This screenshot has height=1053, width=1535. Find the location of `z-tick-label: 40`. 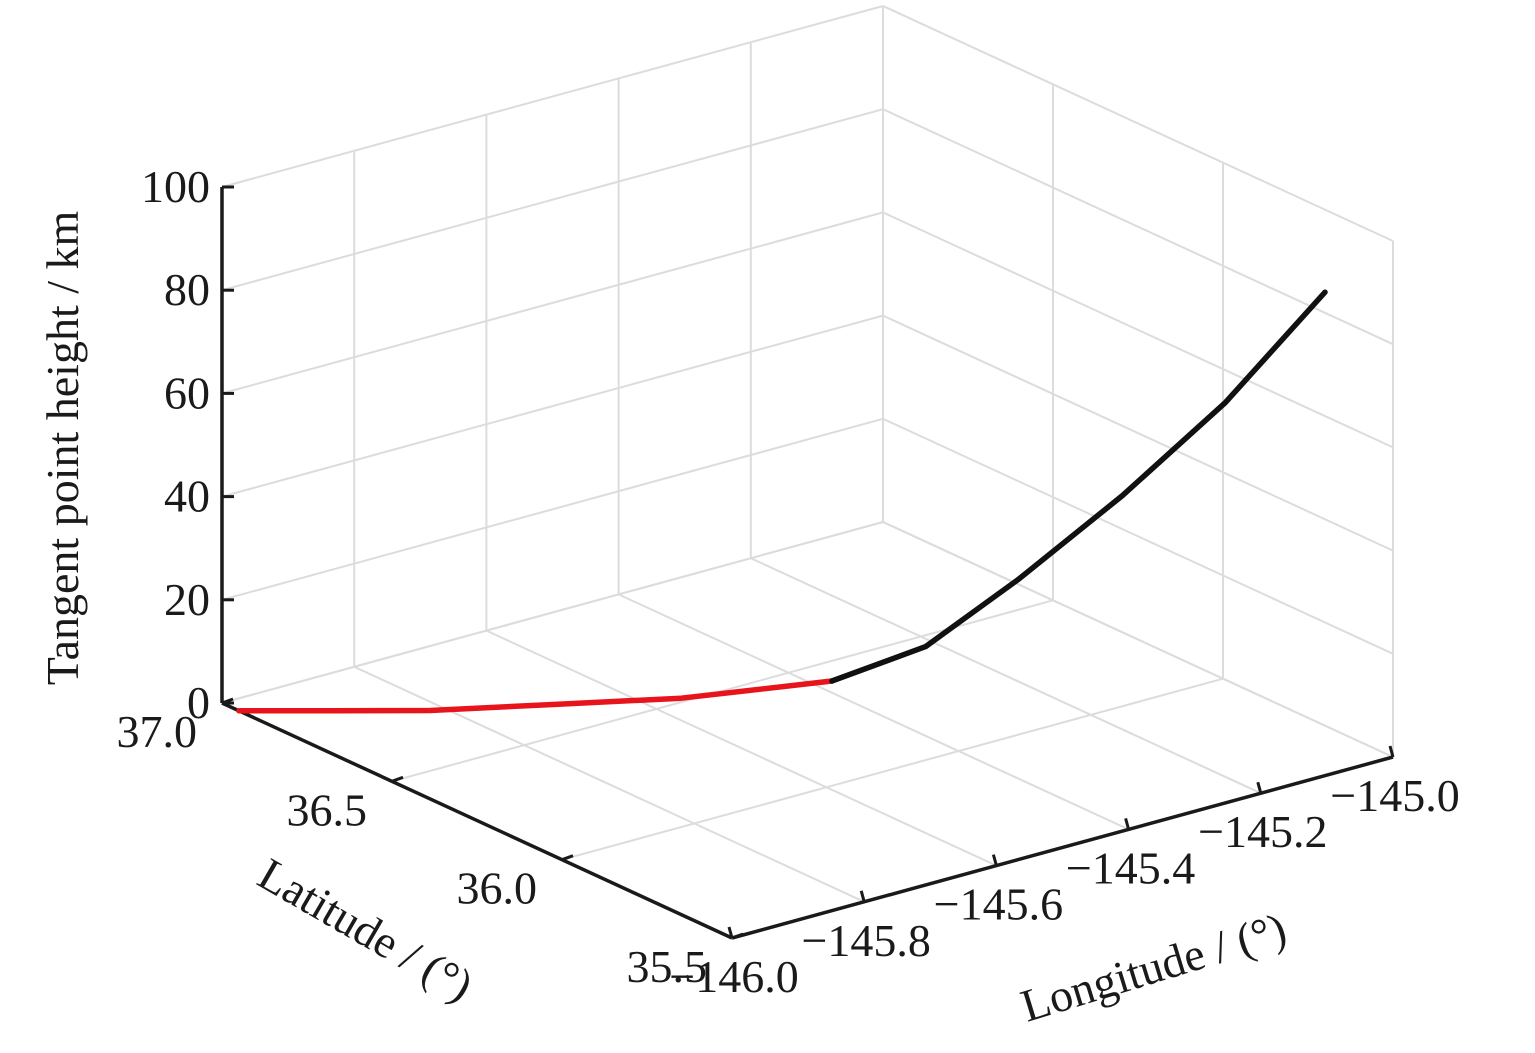

z-tick-label: 40 is located at coordinates (187, 496).